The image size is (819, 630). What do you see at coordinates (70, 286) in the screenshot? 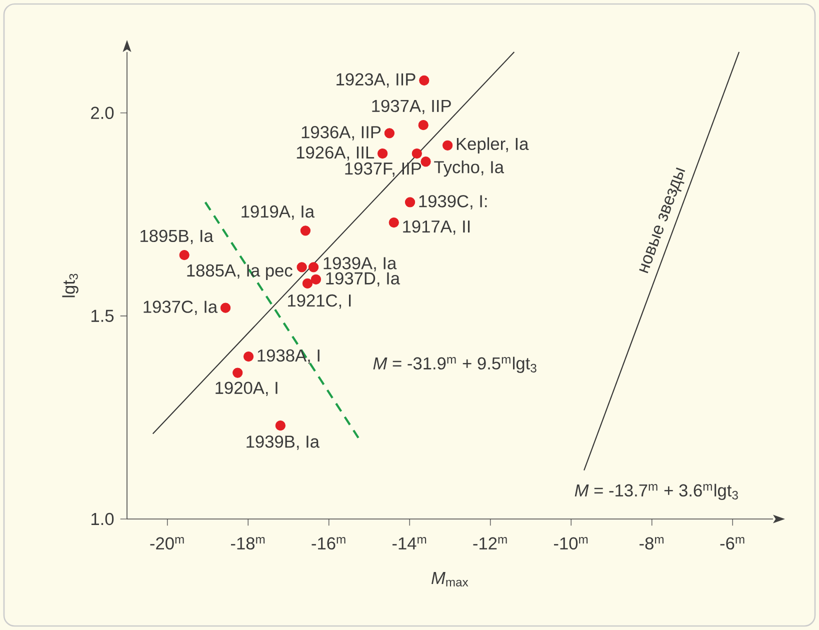
I see `y-axis-title: lgt$_{3}$` at bounding box center [70, 286].